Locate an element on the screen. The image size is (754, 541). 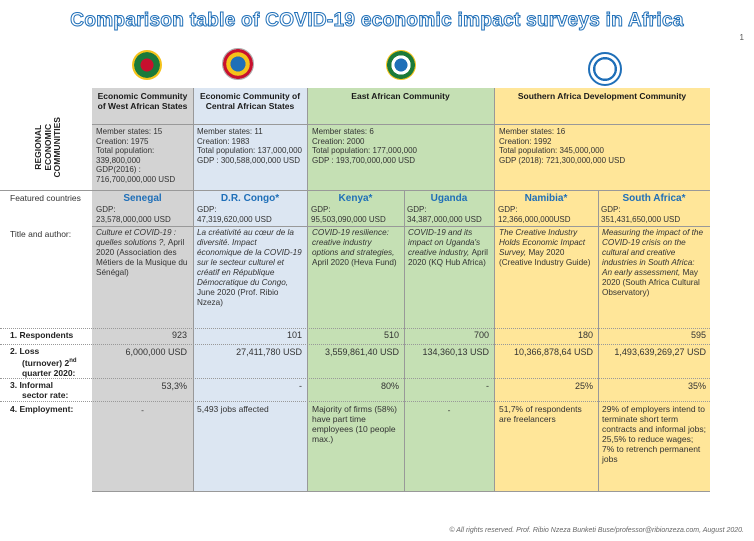
loss-uganda: 134,360,13 USD is located at coordinates (455, 352).